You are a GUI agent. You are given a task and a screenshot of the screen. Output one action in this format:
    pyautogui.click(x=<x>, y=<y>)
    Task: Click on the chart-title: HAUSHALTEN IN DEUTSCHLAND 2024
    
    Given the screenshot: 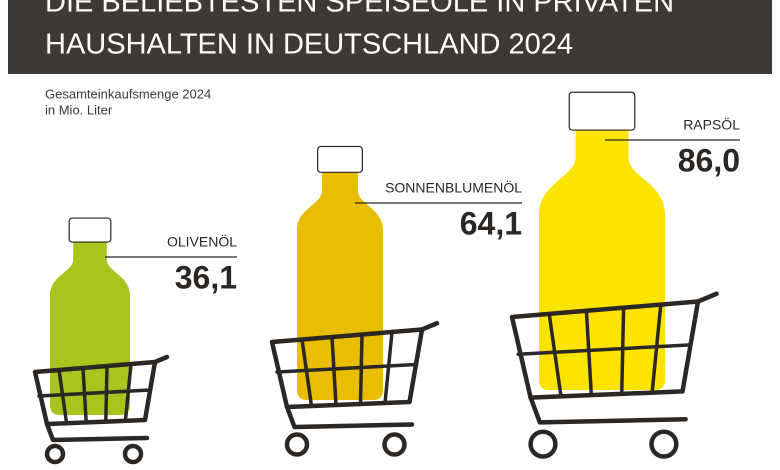 What is the action you would take?
    pyautogui.click(x=309, y=45)
    